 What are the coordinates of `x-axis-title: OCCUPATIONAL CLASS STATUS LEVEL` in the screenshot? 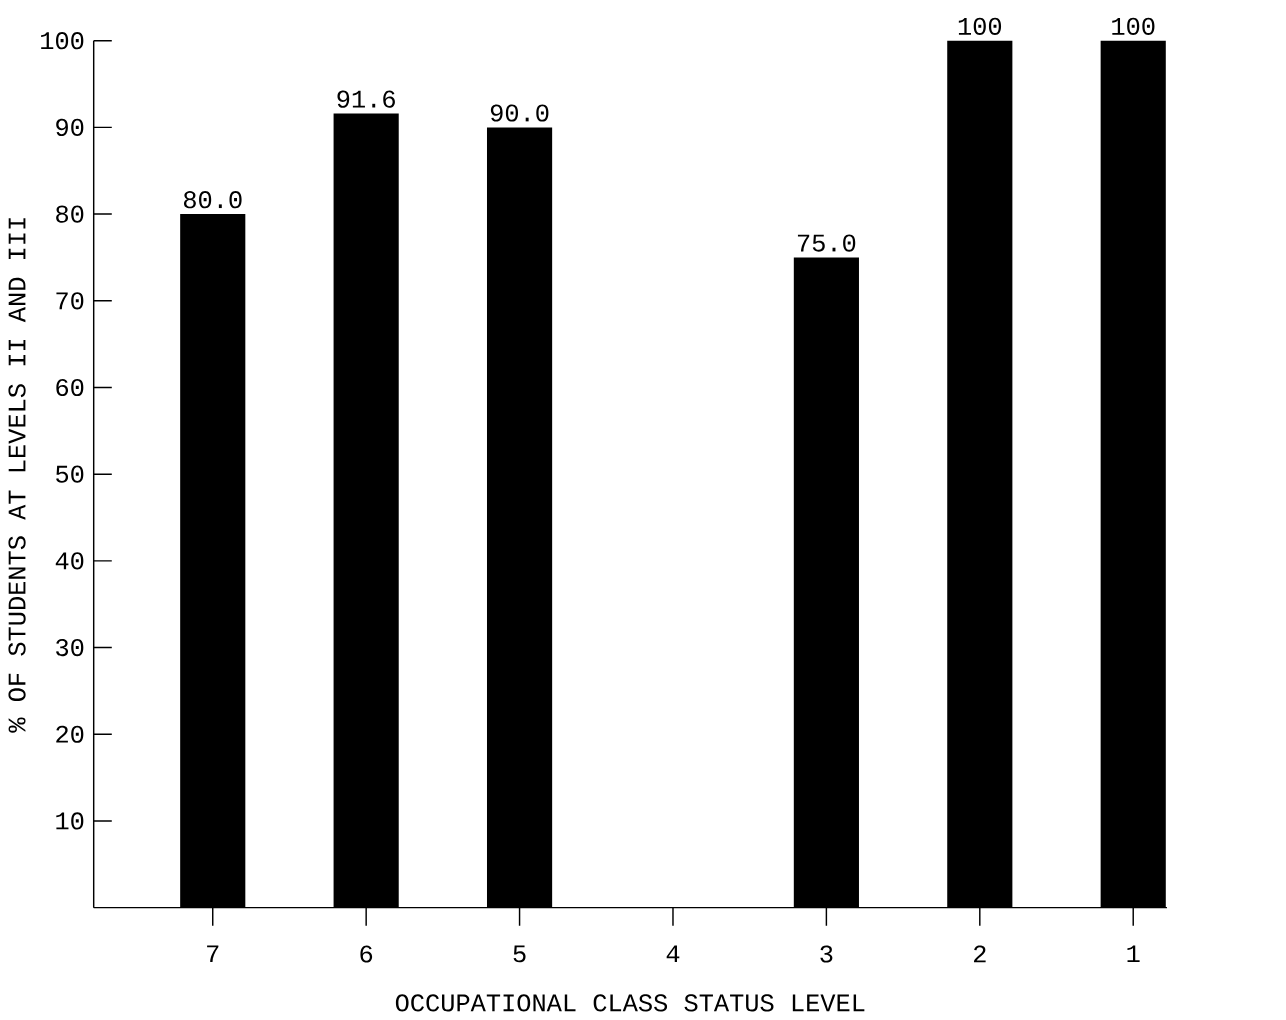 It's located at (630, 1003).